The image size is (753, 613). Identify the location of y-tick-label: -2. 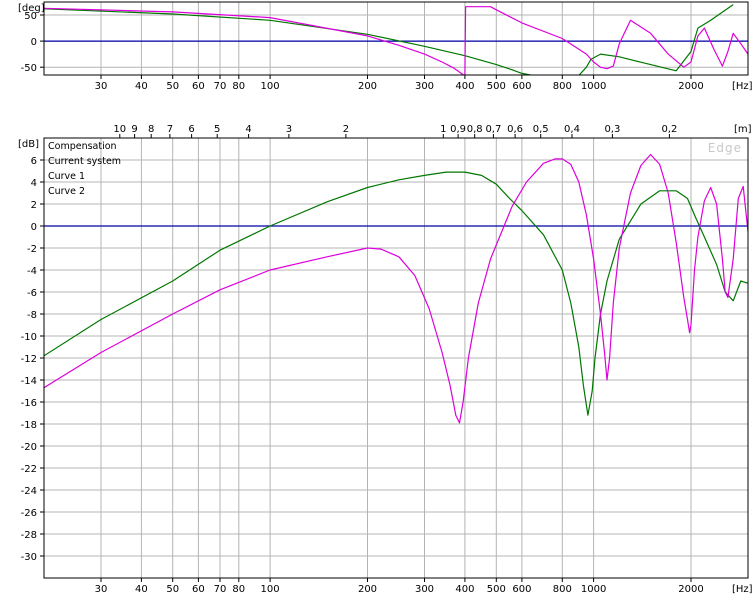
(32, 249).